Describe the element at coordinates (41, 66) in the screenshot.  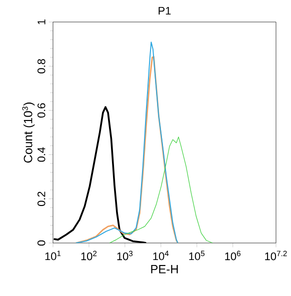
I see `y-tick-label: 0.8` at that location.